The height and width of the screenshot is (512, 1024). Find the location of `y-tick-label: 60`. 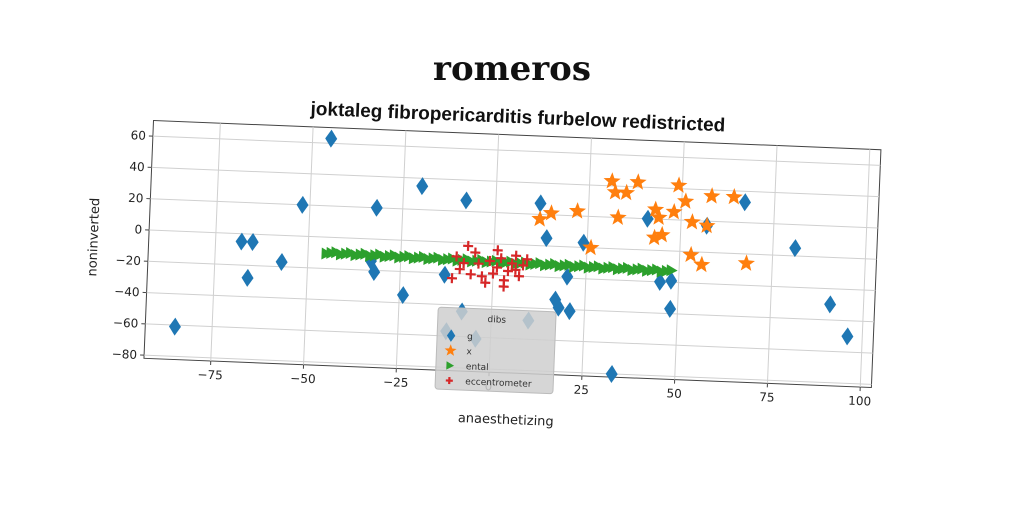

y-tick-label: 60 is located at coordinates (138, 135).